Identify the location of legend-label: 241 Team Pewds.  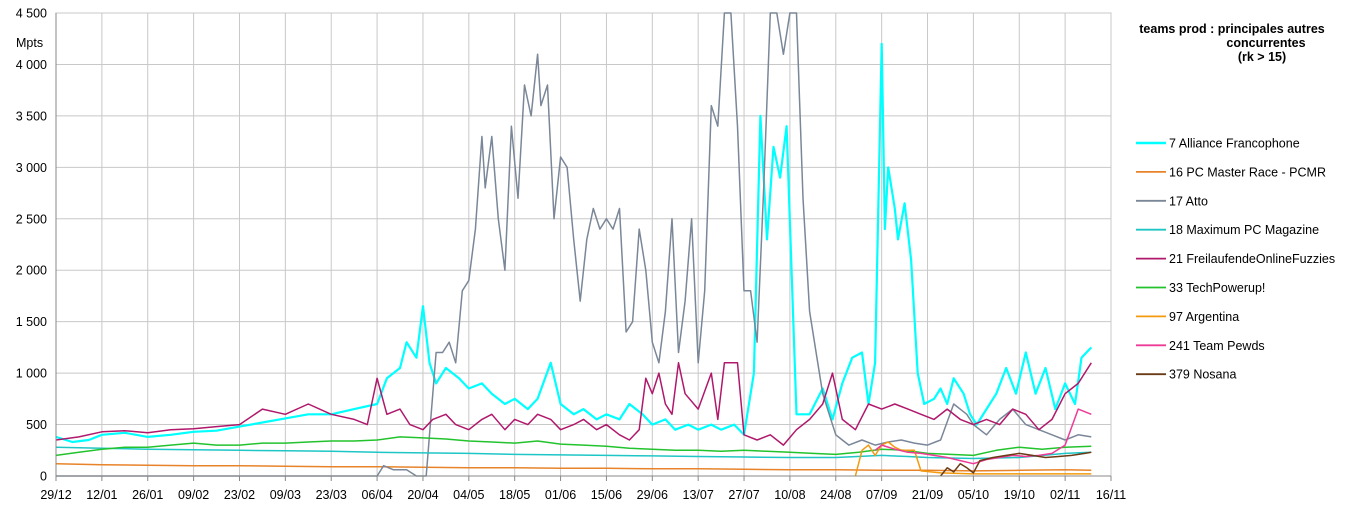
(1217, 346).